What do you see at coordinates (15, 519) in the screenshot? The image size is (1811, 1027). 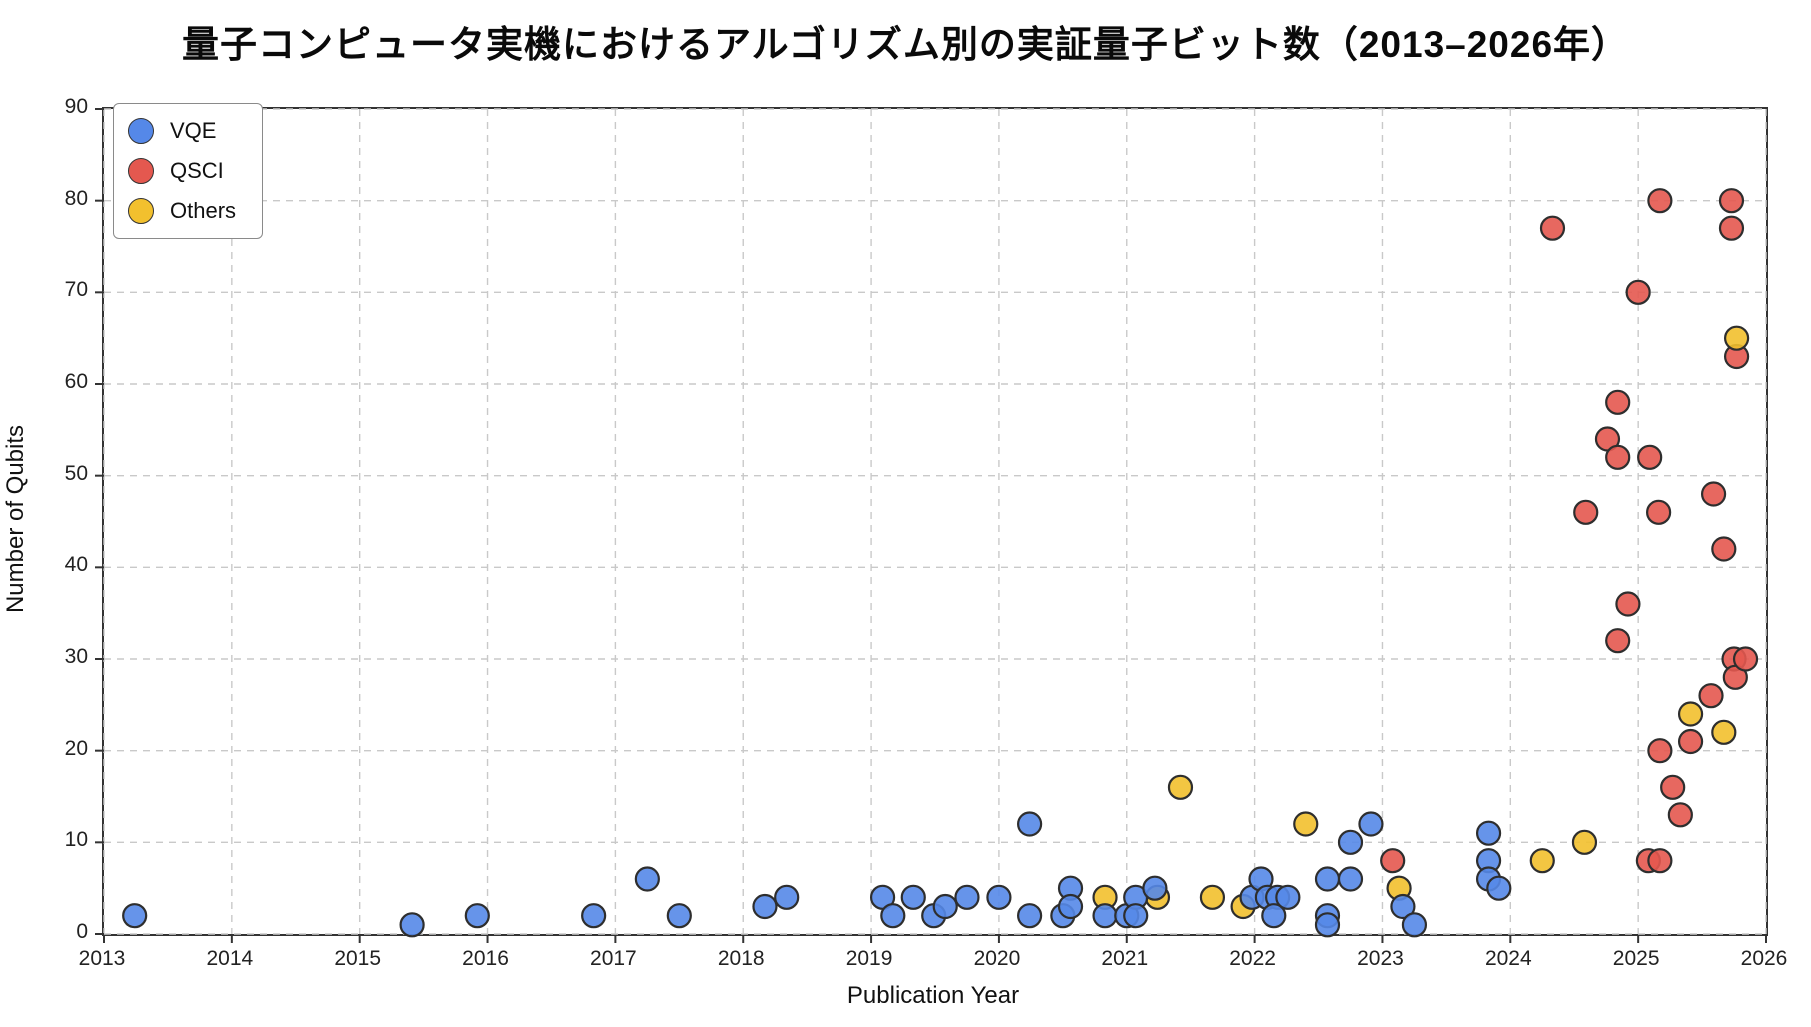 I see `y-axis-label: Number of Qubits` at bounding box center [15, 519].